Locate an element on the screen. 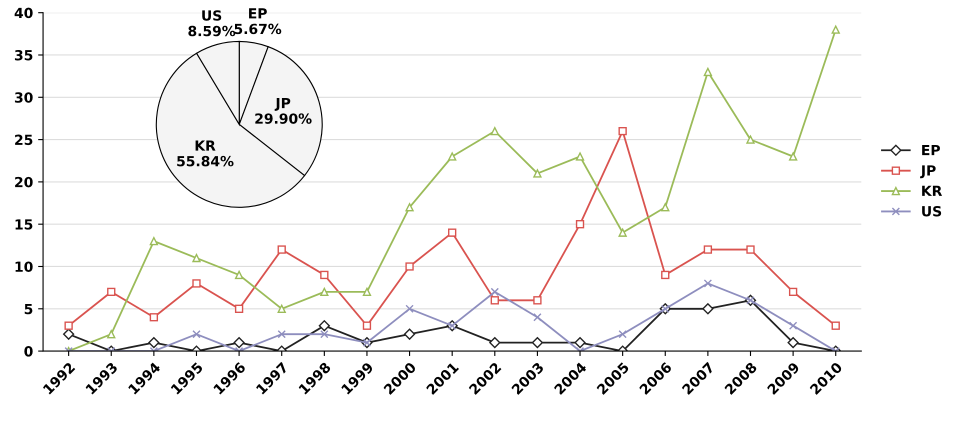 The width and height of the screenshot is (957, 423). data-label: 55.84% is located at coordinates (205, 161).